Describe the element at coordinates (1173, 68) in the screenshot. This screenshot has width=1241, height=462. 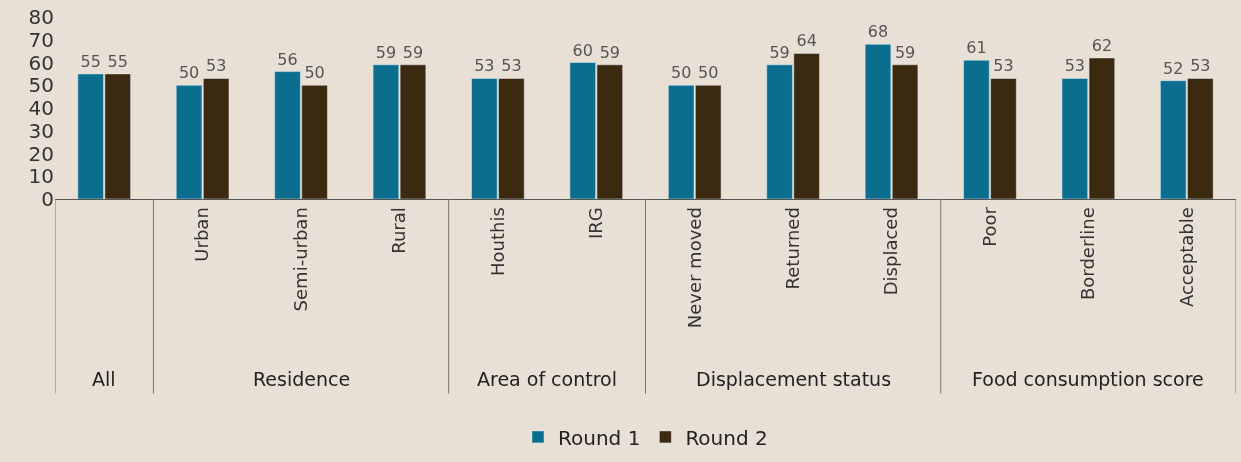
I see `data-label: 52` at that location.